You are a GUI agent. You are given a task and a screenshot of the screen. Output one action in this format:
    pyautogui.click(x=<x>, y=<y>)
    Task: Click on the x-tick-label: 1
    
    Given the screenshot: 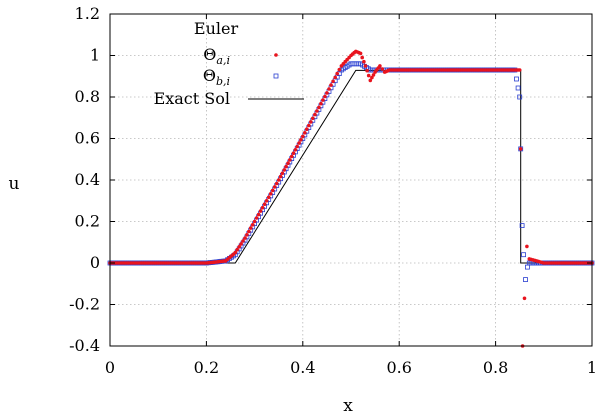 What is the action you would take?
    pyautogui.click(x=591, y=367)
    